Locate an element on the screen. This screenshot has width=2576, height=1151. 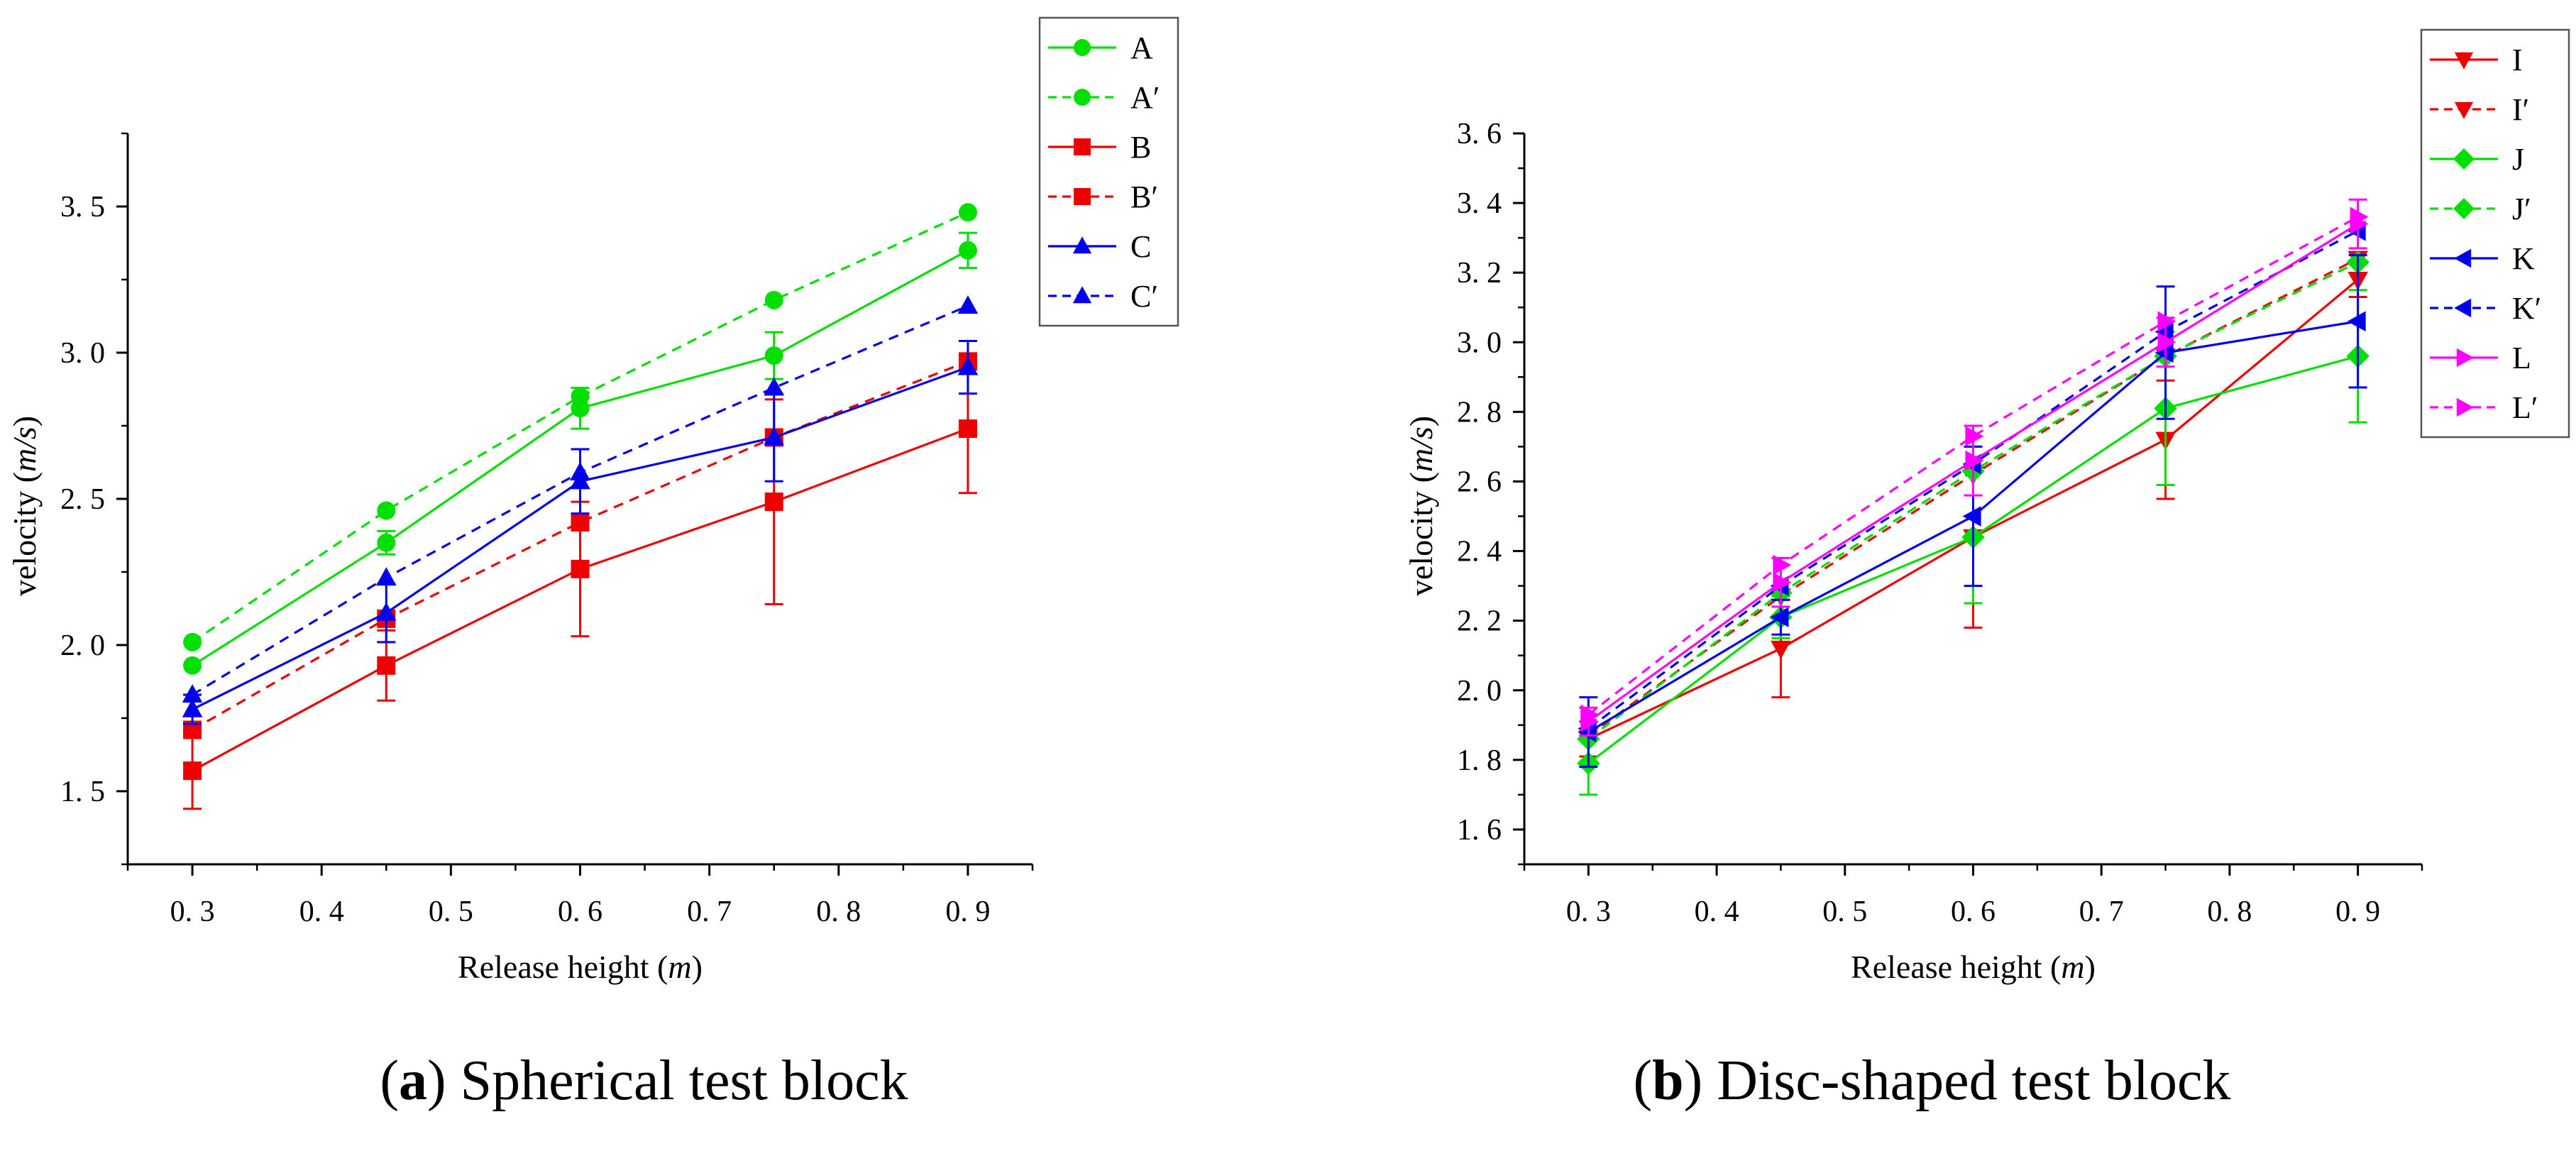
panel-b-series-line is located at coordinates (1973, 466).